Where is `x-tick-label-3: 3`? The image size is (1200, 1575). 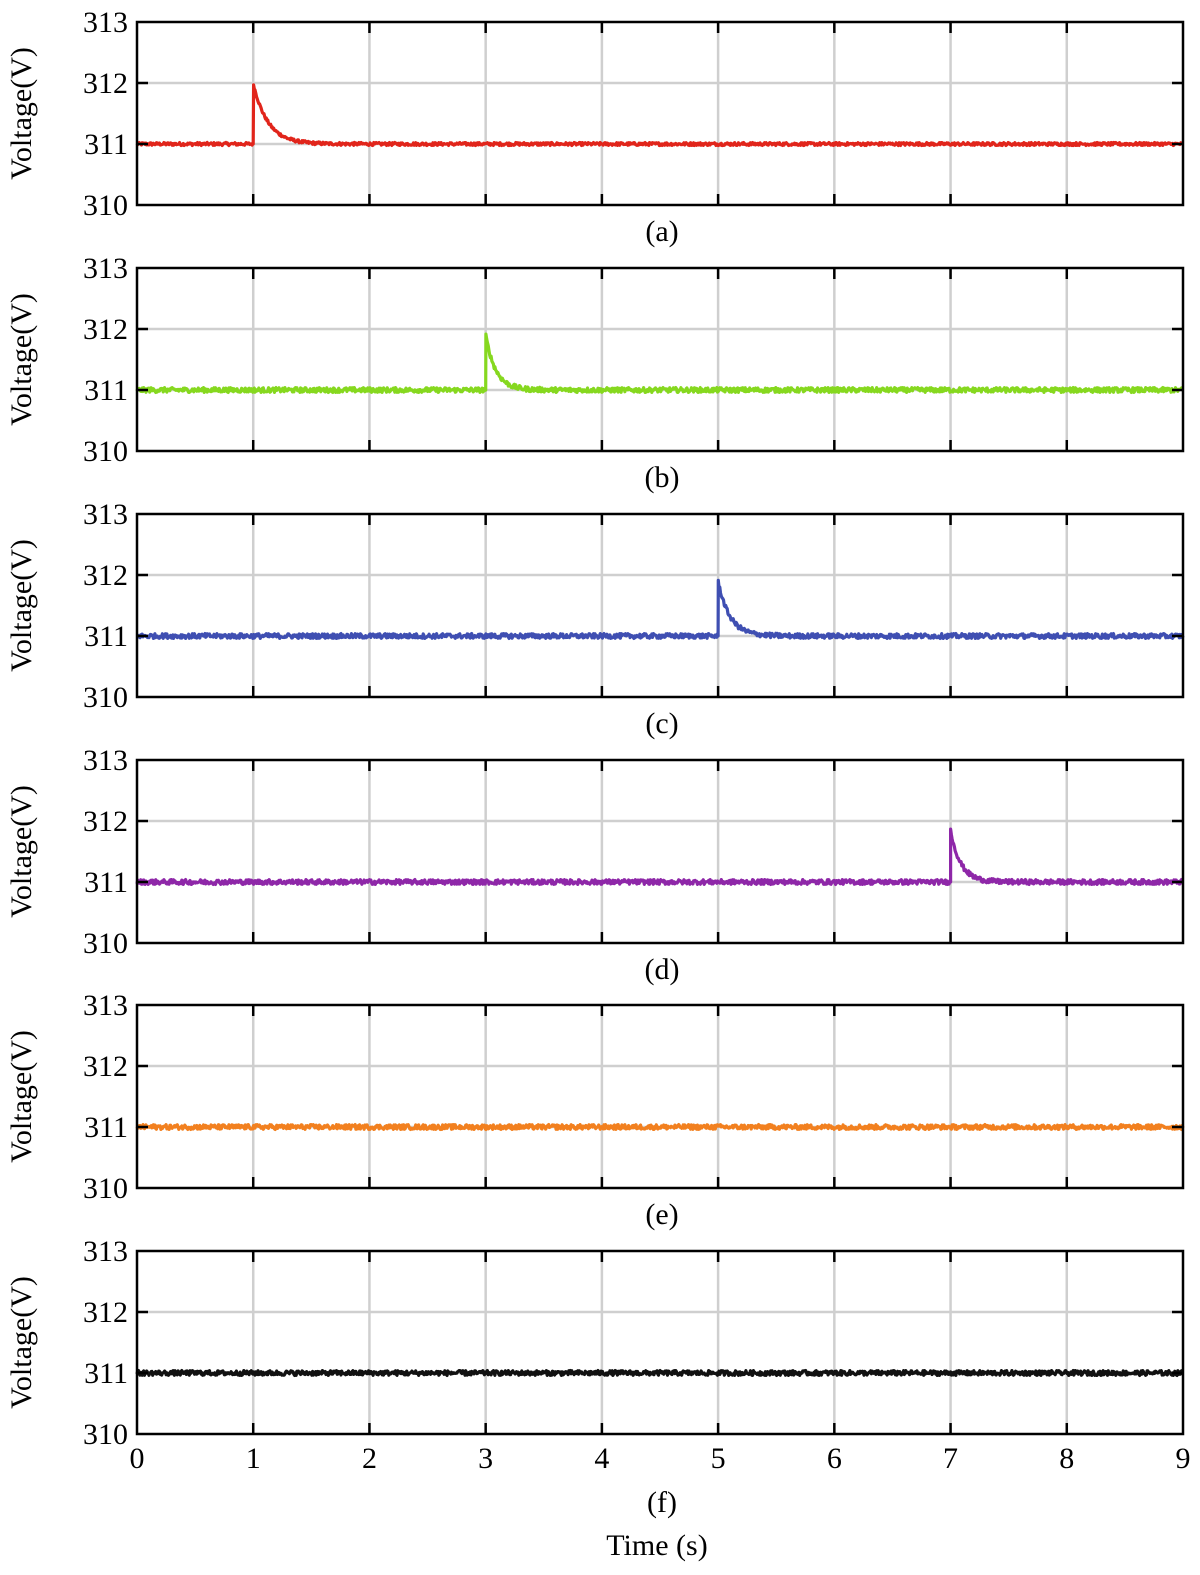 x-tick-label-3: 3 is located at coordinates (485, 1458).